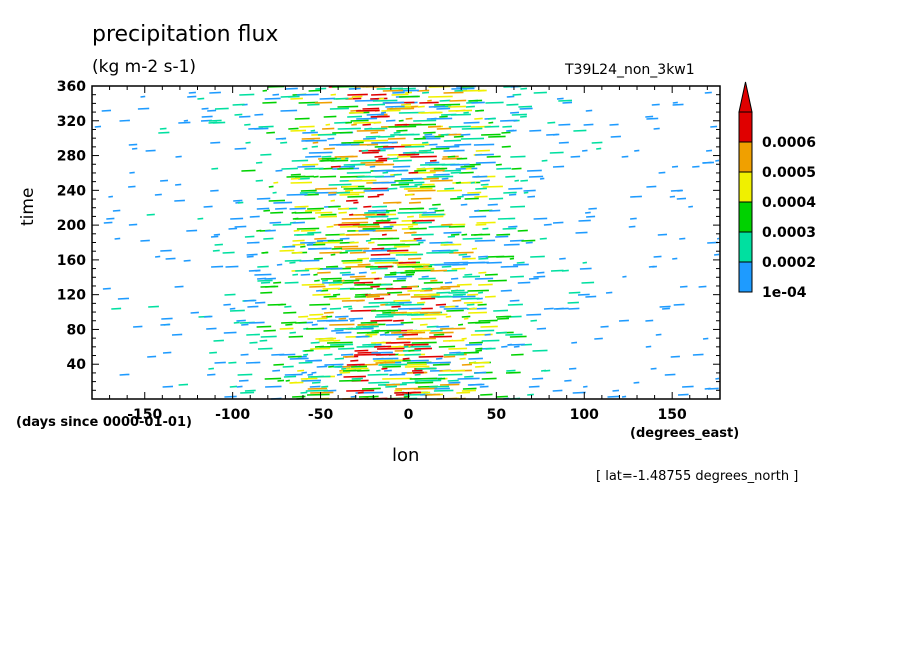  I want to click on y-tick-label: 200, so click(71, 226).